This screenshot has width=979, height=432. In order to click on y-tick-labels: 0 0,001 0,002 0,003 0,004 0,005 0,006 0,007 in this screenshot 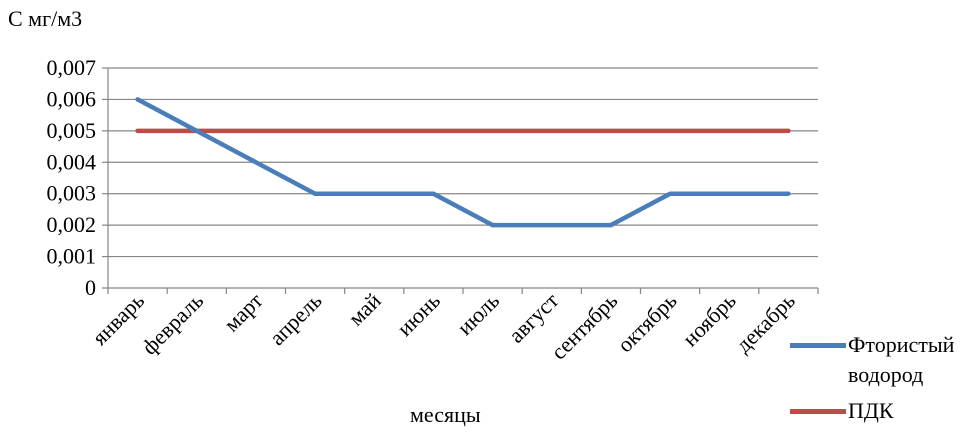, I will do `click(72, 177)`.